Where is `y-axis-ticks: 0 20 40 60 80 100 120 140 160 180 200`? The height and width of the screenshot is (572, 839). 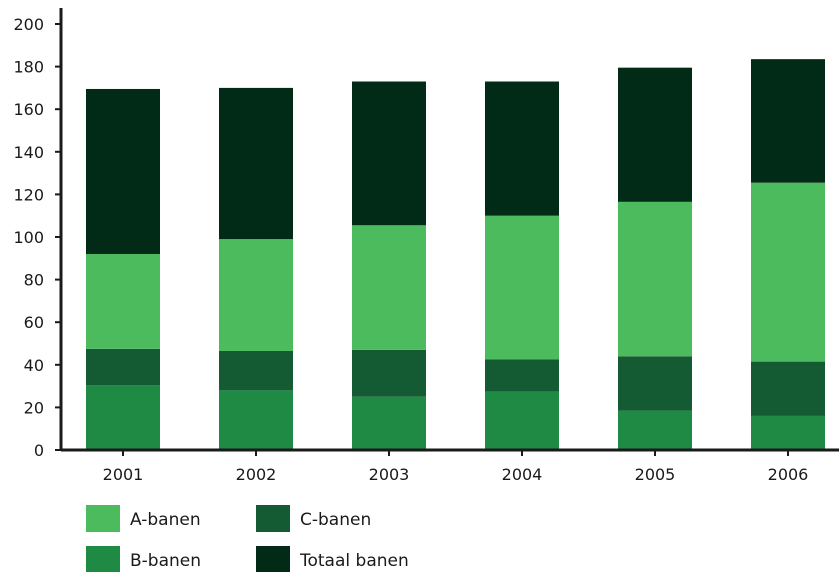 y-axis-ticks: 0 20 40 60 80 100 120 140 160 180 200 is located at coordinates (37, 237).